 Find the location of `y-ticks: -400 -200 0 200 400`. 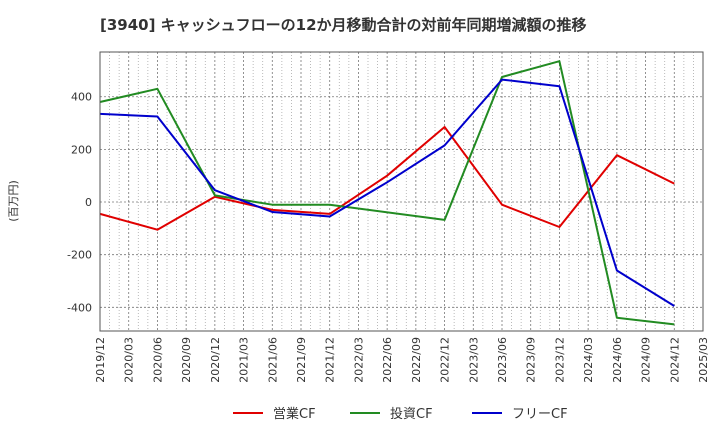

y-ticks: -400 -200 0 200 400 is located at coordinates (79, 203).